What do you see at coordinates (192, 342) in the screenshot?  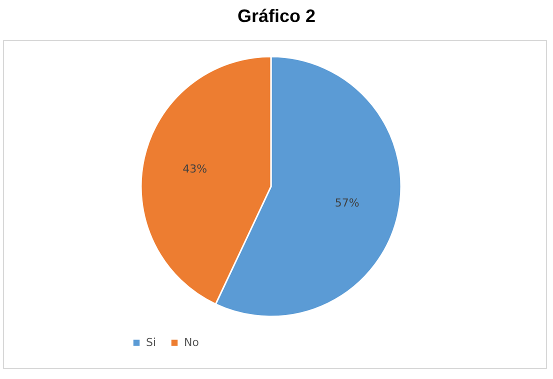 I see `legend-label: No` at bounding box center [192, 342].